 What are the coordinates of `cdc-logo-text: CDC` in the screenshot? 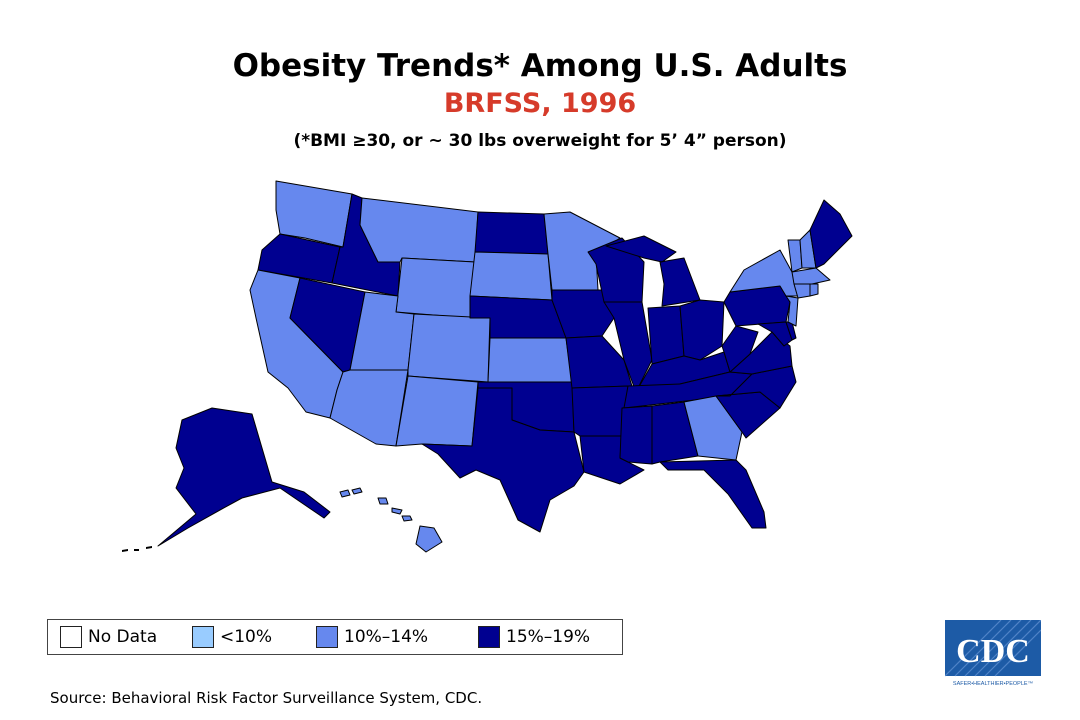 It's located at (993, 651).